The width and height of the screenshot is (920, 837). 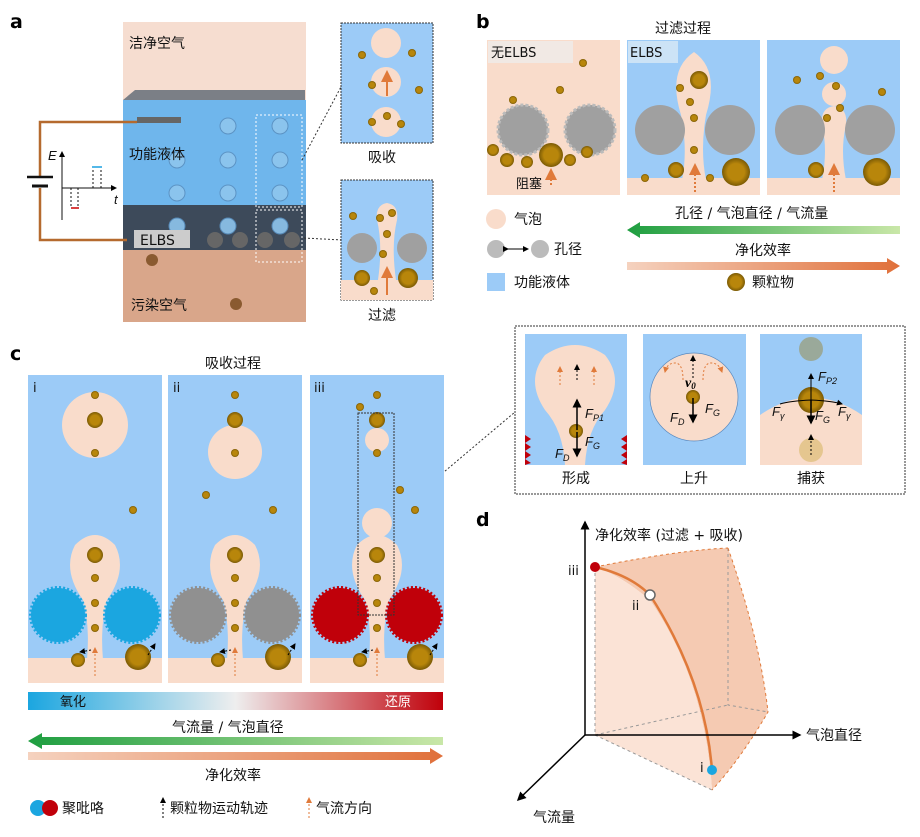 I want to click on panel-label-d: d, so click(x=483, y=520).